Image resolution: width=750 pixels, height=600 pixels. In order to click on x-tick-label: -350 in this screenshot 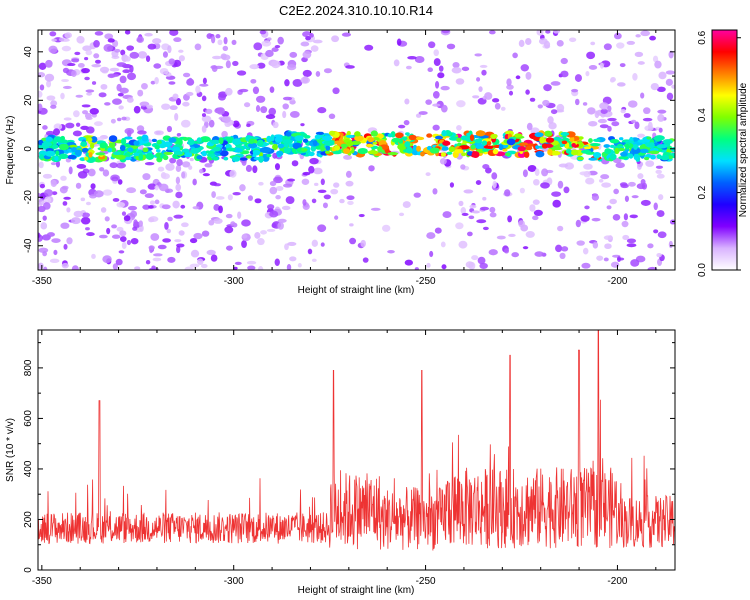, I will do `click(42, 581)`.